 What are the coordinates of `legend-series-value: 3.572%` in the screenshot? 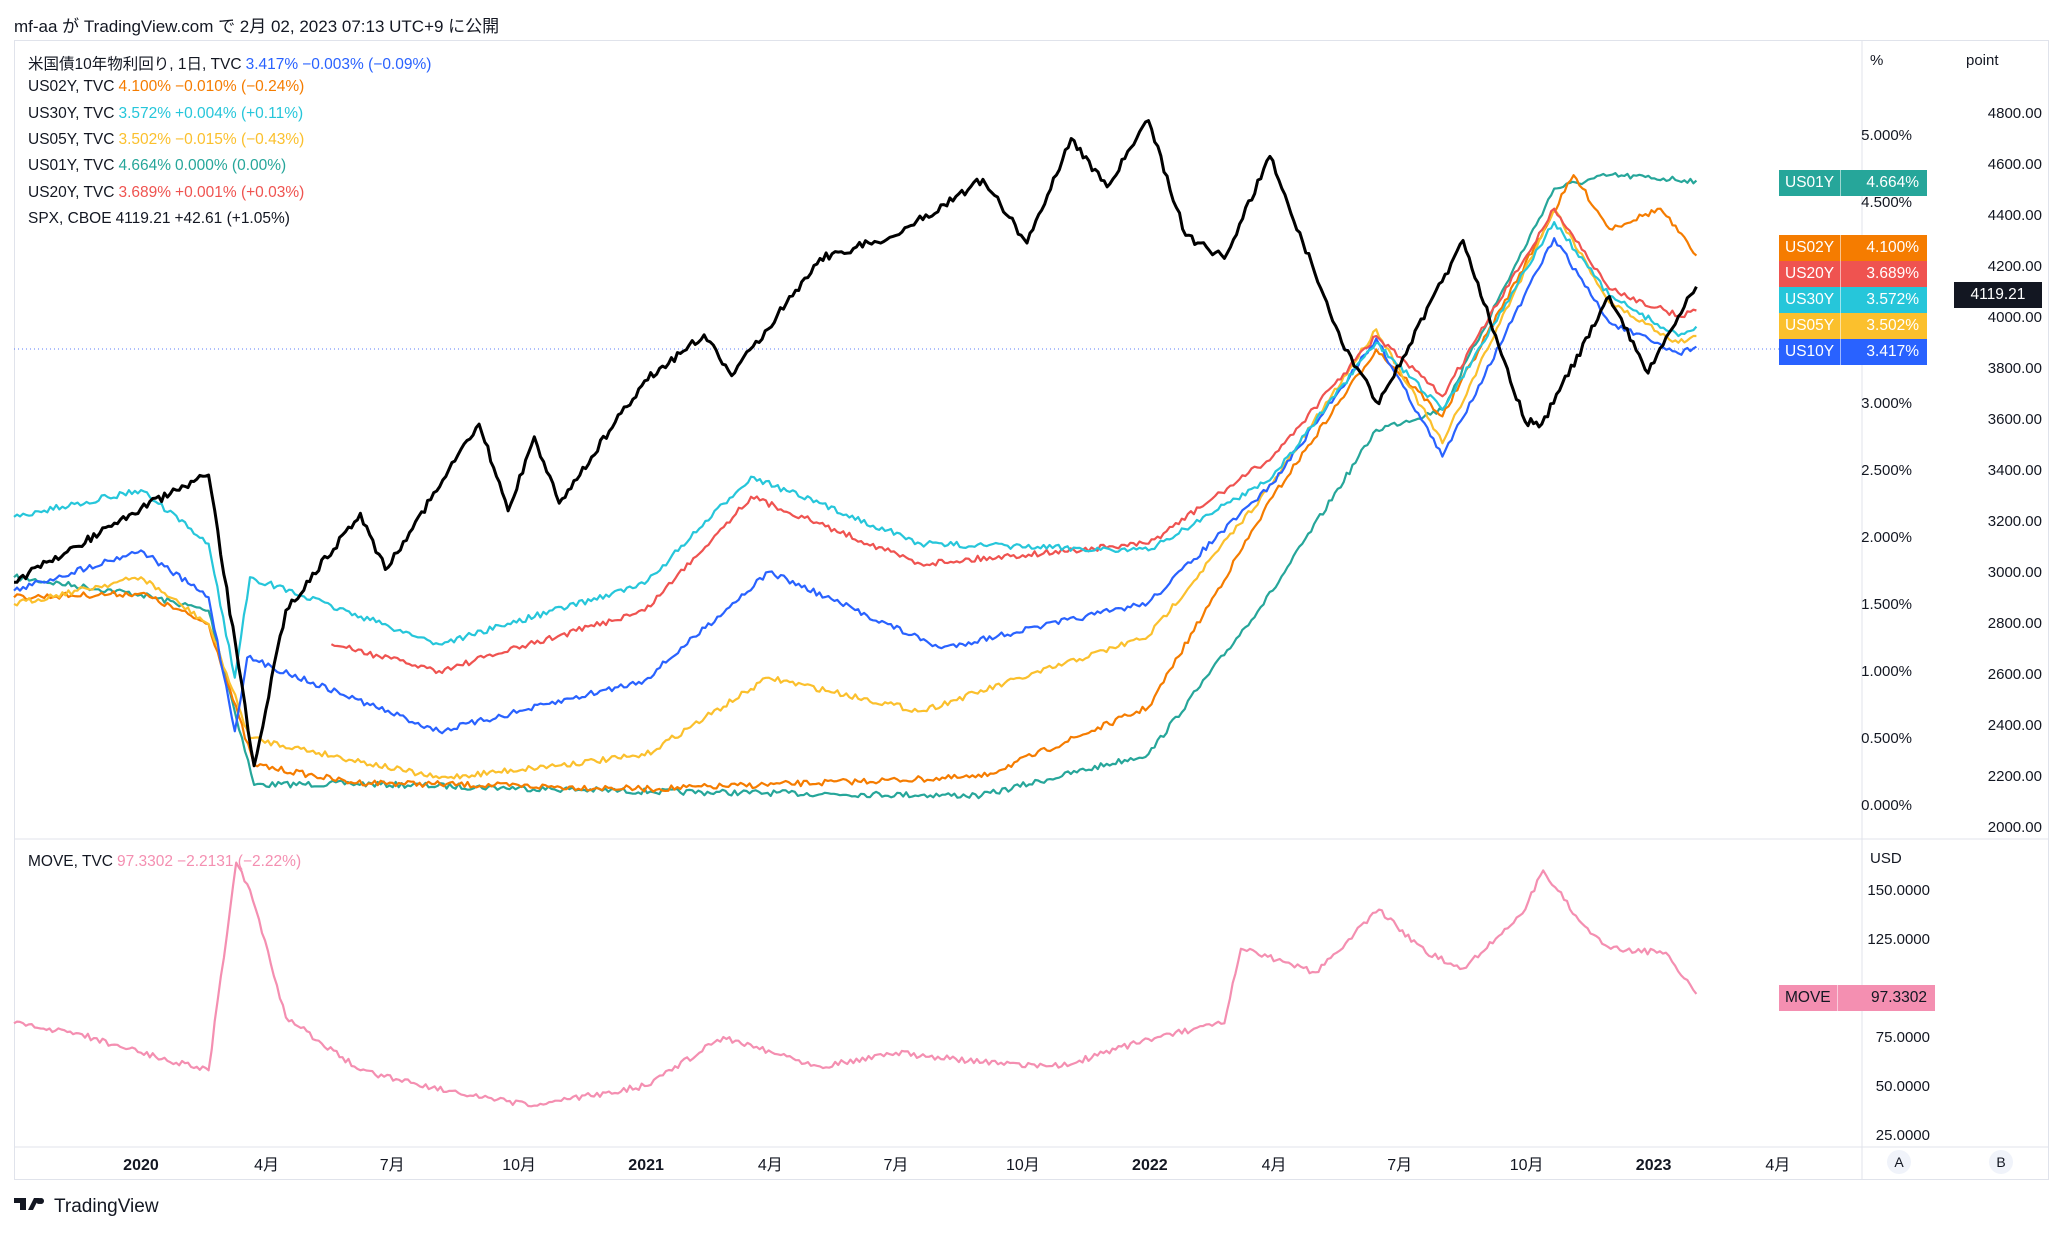 It's located at (145, 113).